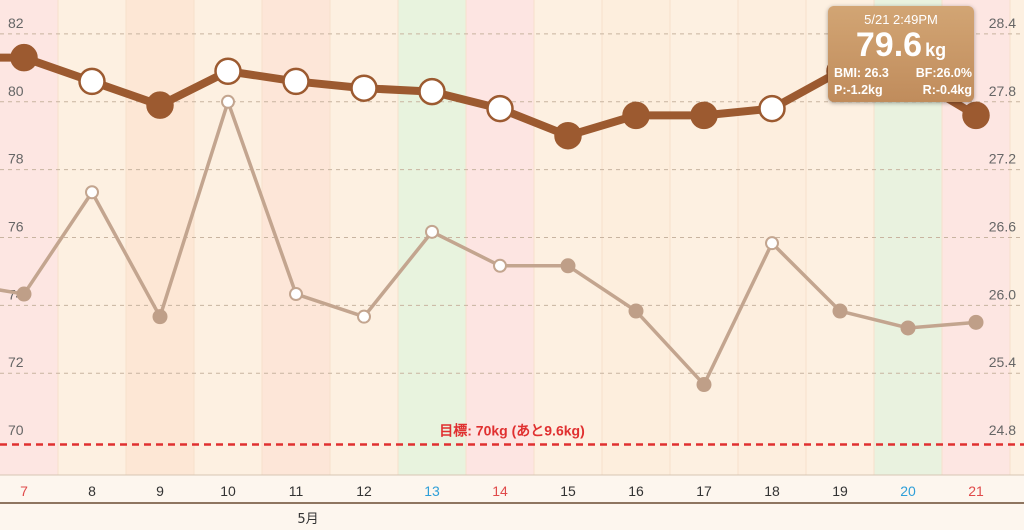 This screenshot has width=1024, height=530. What do you see at coordinates (364, 491) in the screenshot?
I see `x-tick-label: 12` at bounding box center [364, 491].